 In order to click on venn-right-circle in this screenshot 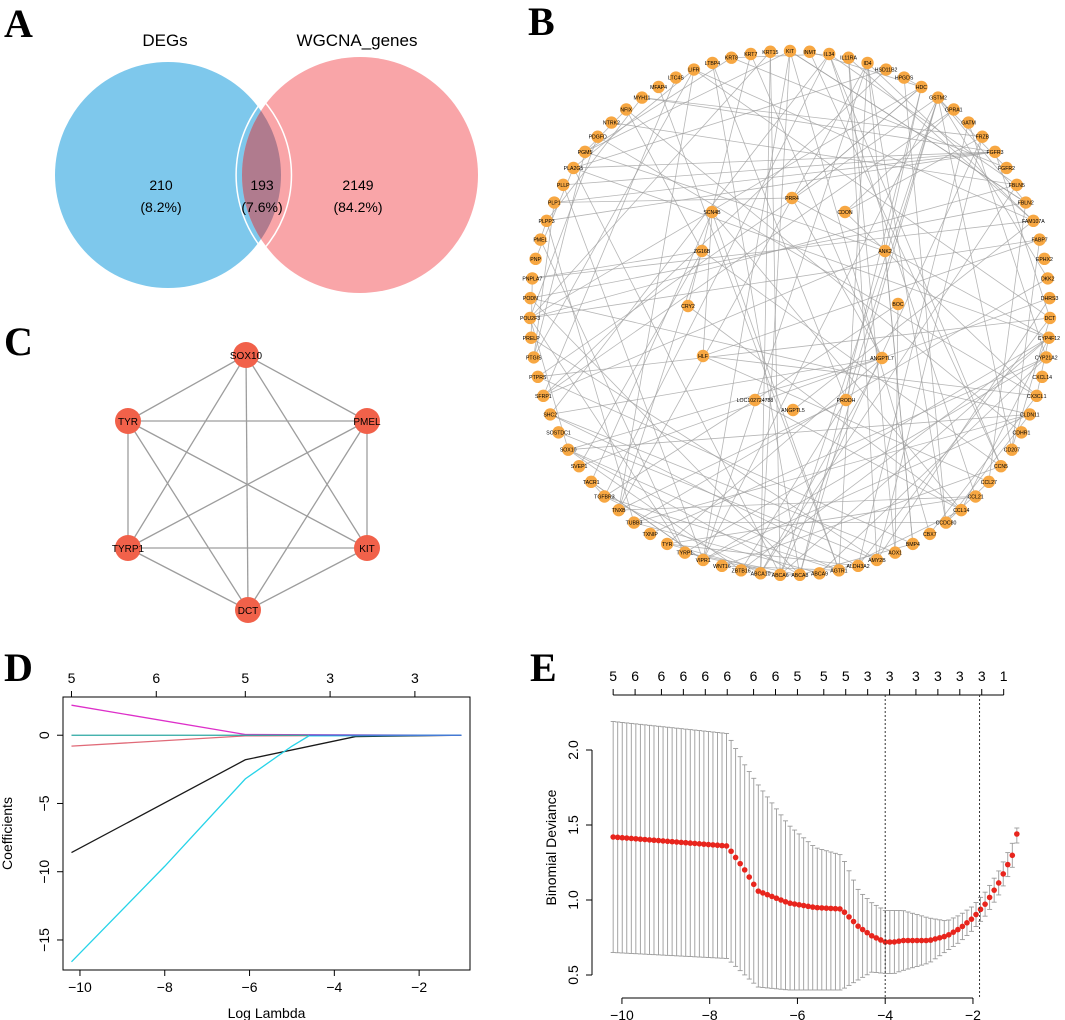, I will do `click(360, 175)`.